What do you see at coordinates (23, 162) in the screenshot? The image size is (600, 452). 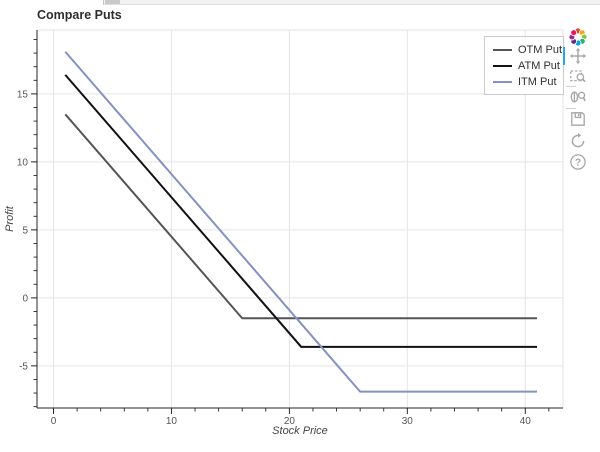 I see `y-tick-label: 10` at bounding box center [23, 162].